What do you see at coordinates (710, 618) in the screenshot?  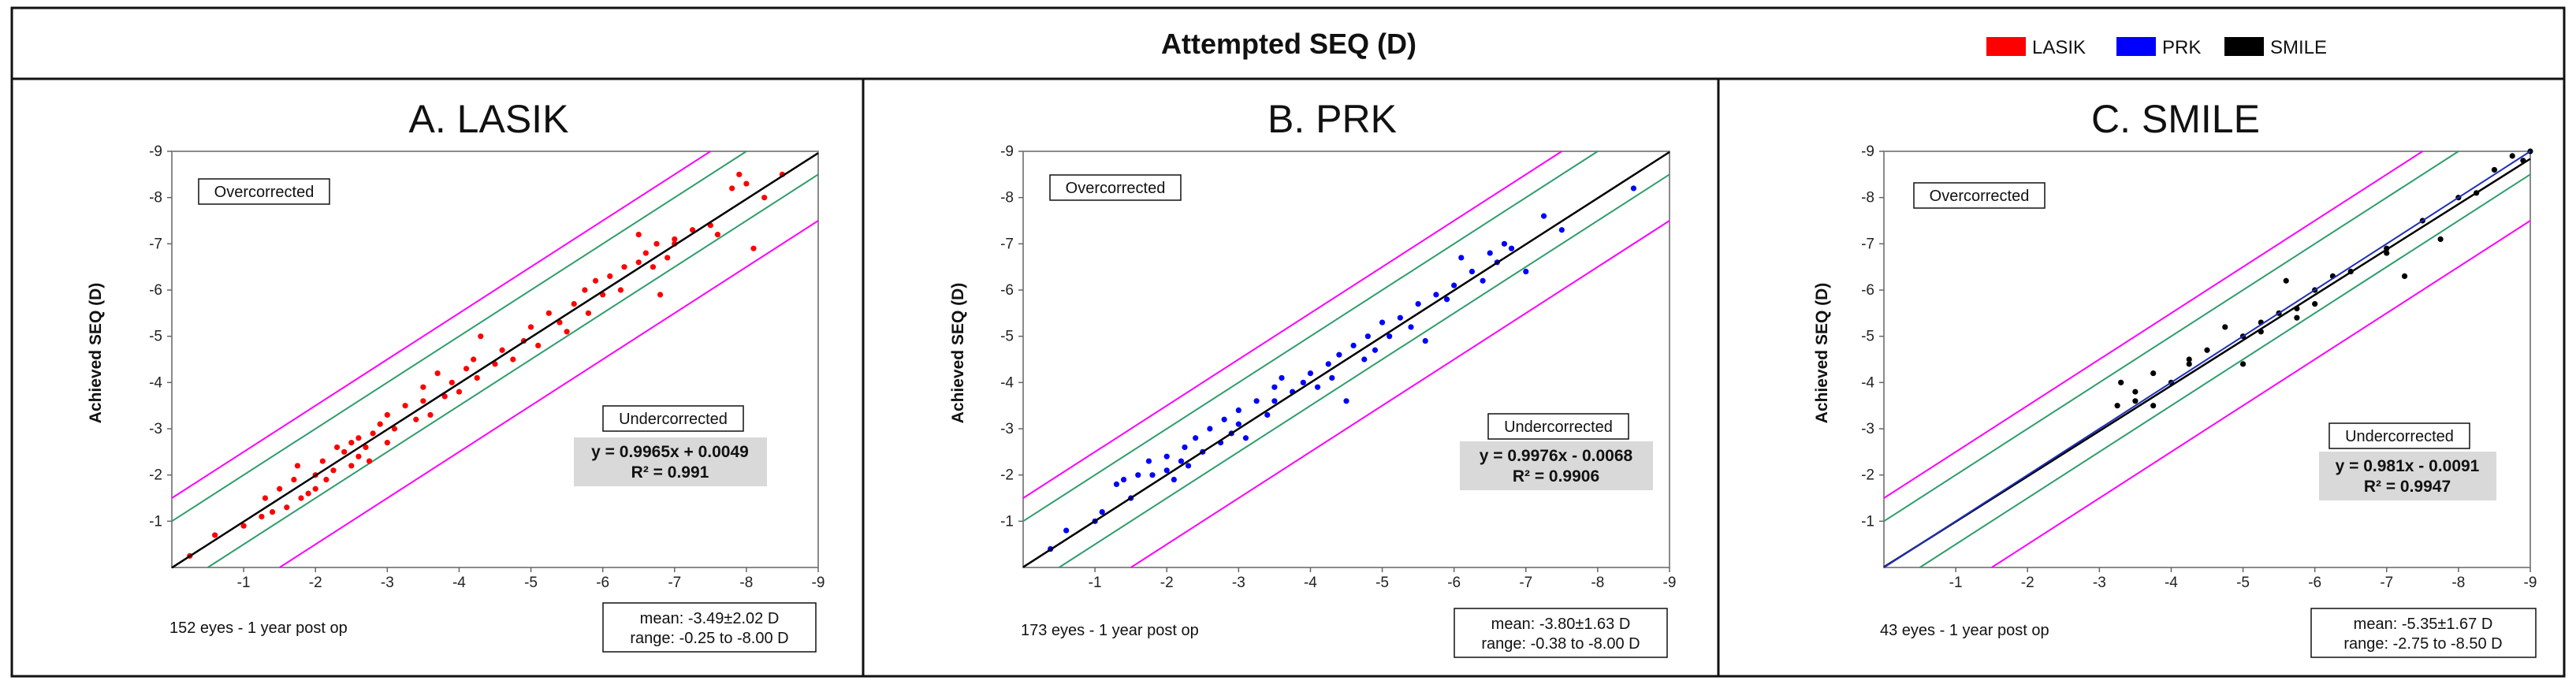 I see `mean-value: mean: -3.49±2.02 D` at bounding box center [710, 618].